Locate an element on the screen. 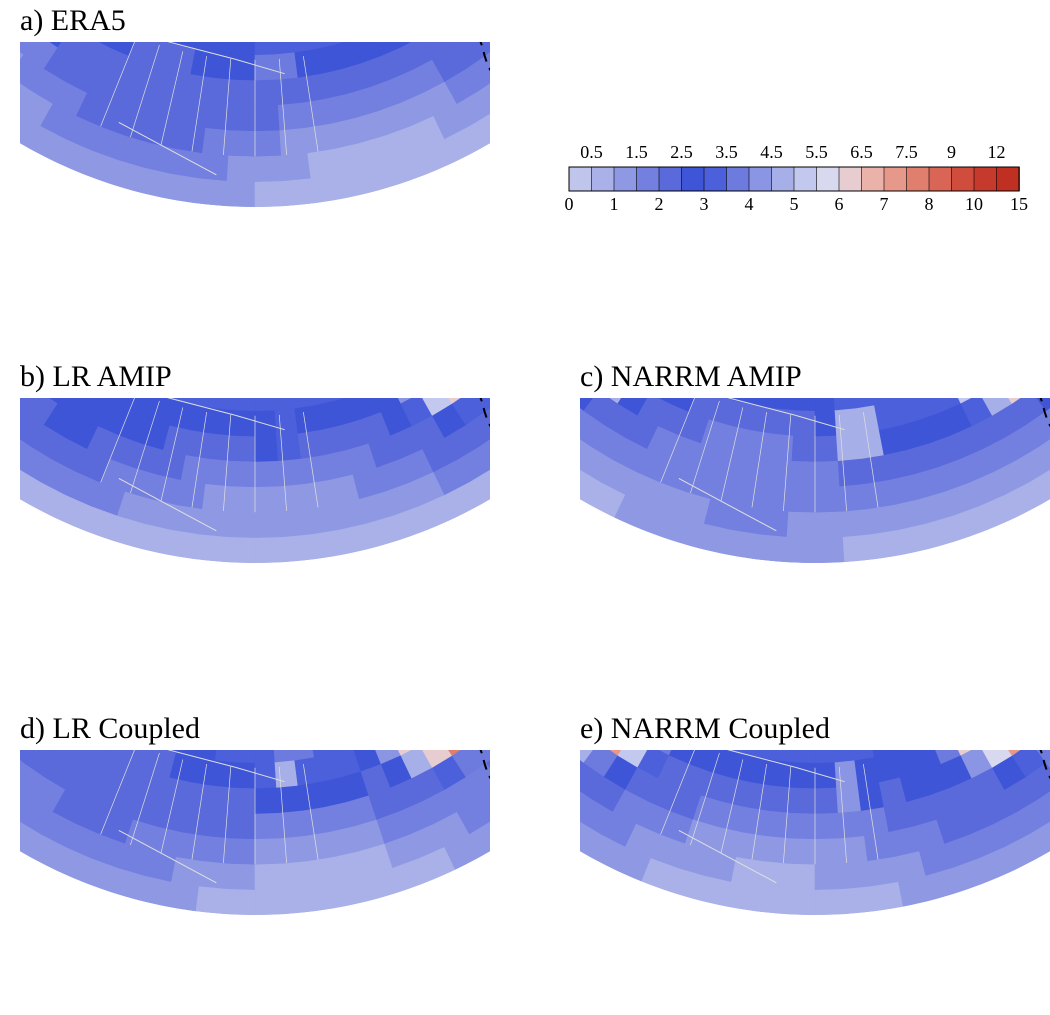  colorbar-bottom-label: 3 is located at coordinates (704, 204).